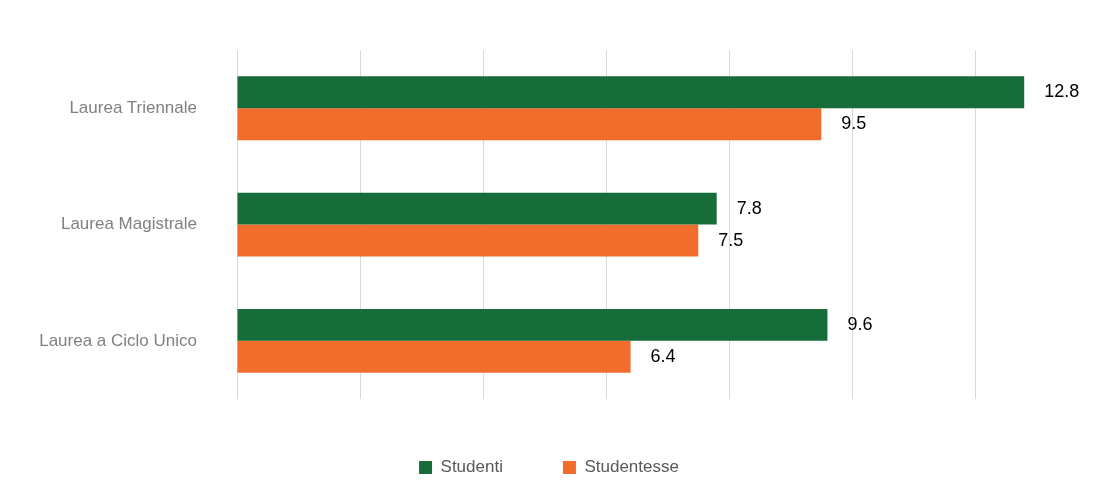  Describe the element at coordinates (118, 340) in the screenshot. I see `y-tick-label: Laurea a Ciclo Unico` at that location.